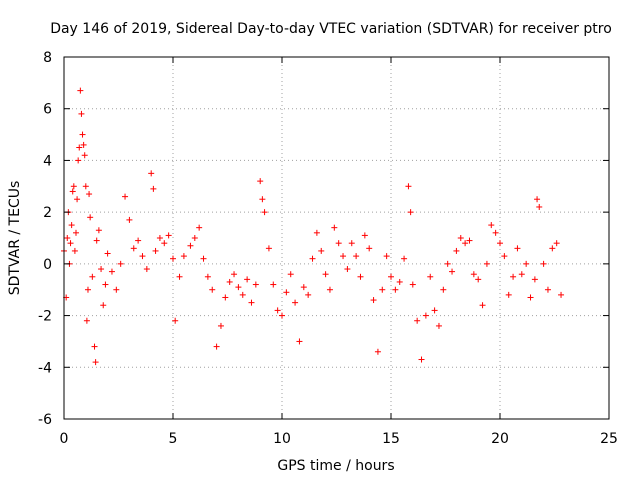 This screenshot has width=640, height=480. What do you see at coordinates (391, 439) in the screenshot?
I see `x-tick-label: 15` at bounding box center [391, 439].